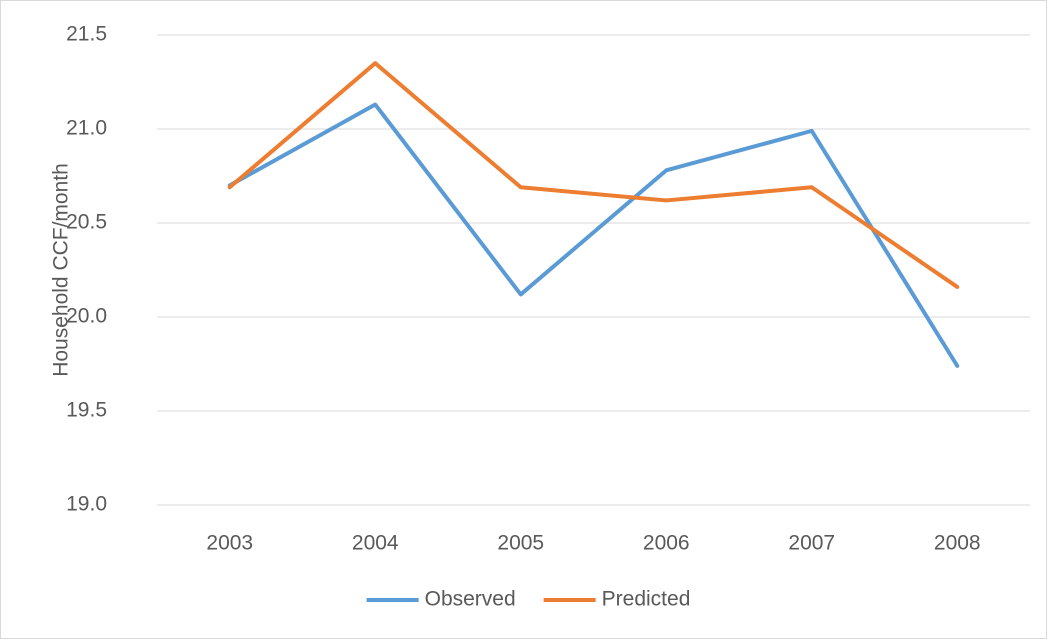 This screenshot has height=639, width=1047. What do you see at coordinates (520, 543) in the screenshot?
I see `x-tick-label: 2005` at bounding box center [520, 543].